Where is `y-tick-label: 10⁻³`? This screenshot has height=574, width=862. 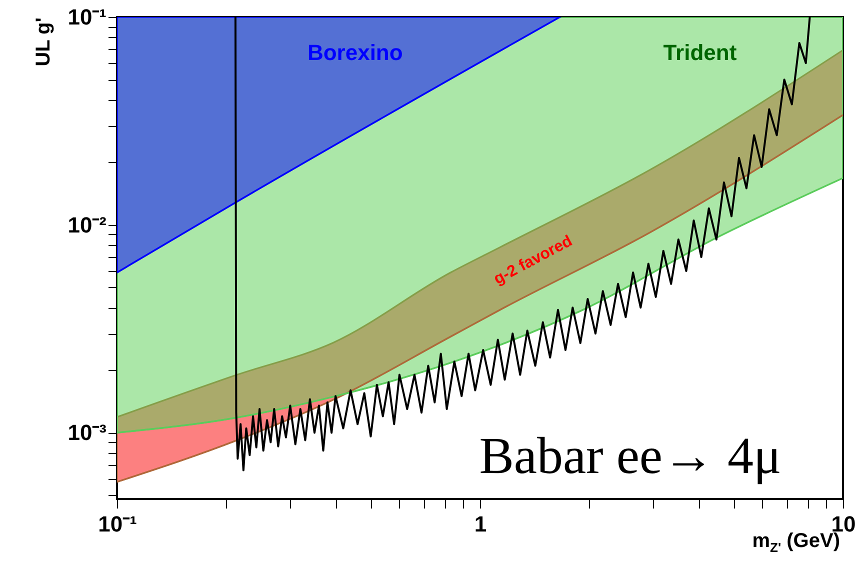 y-tick-label: 10⁻³ is located at coordinates (87, 433).